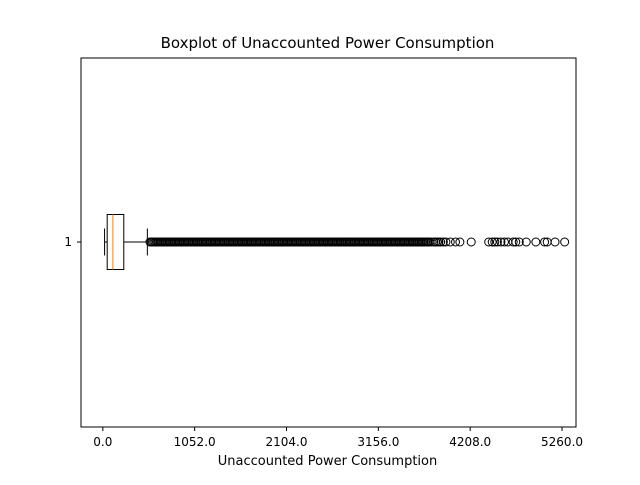 The width and height of the screenshot is (640, 485). I want to click on y-tick-label: 1, so click(68, 242).